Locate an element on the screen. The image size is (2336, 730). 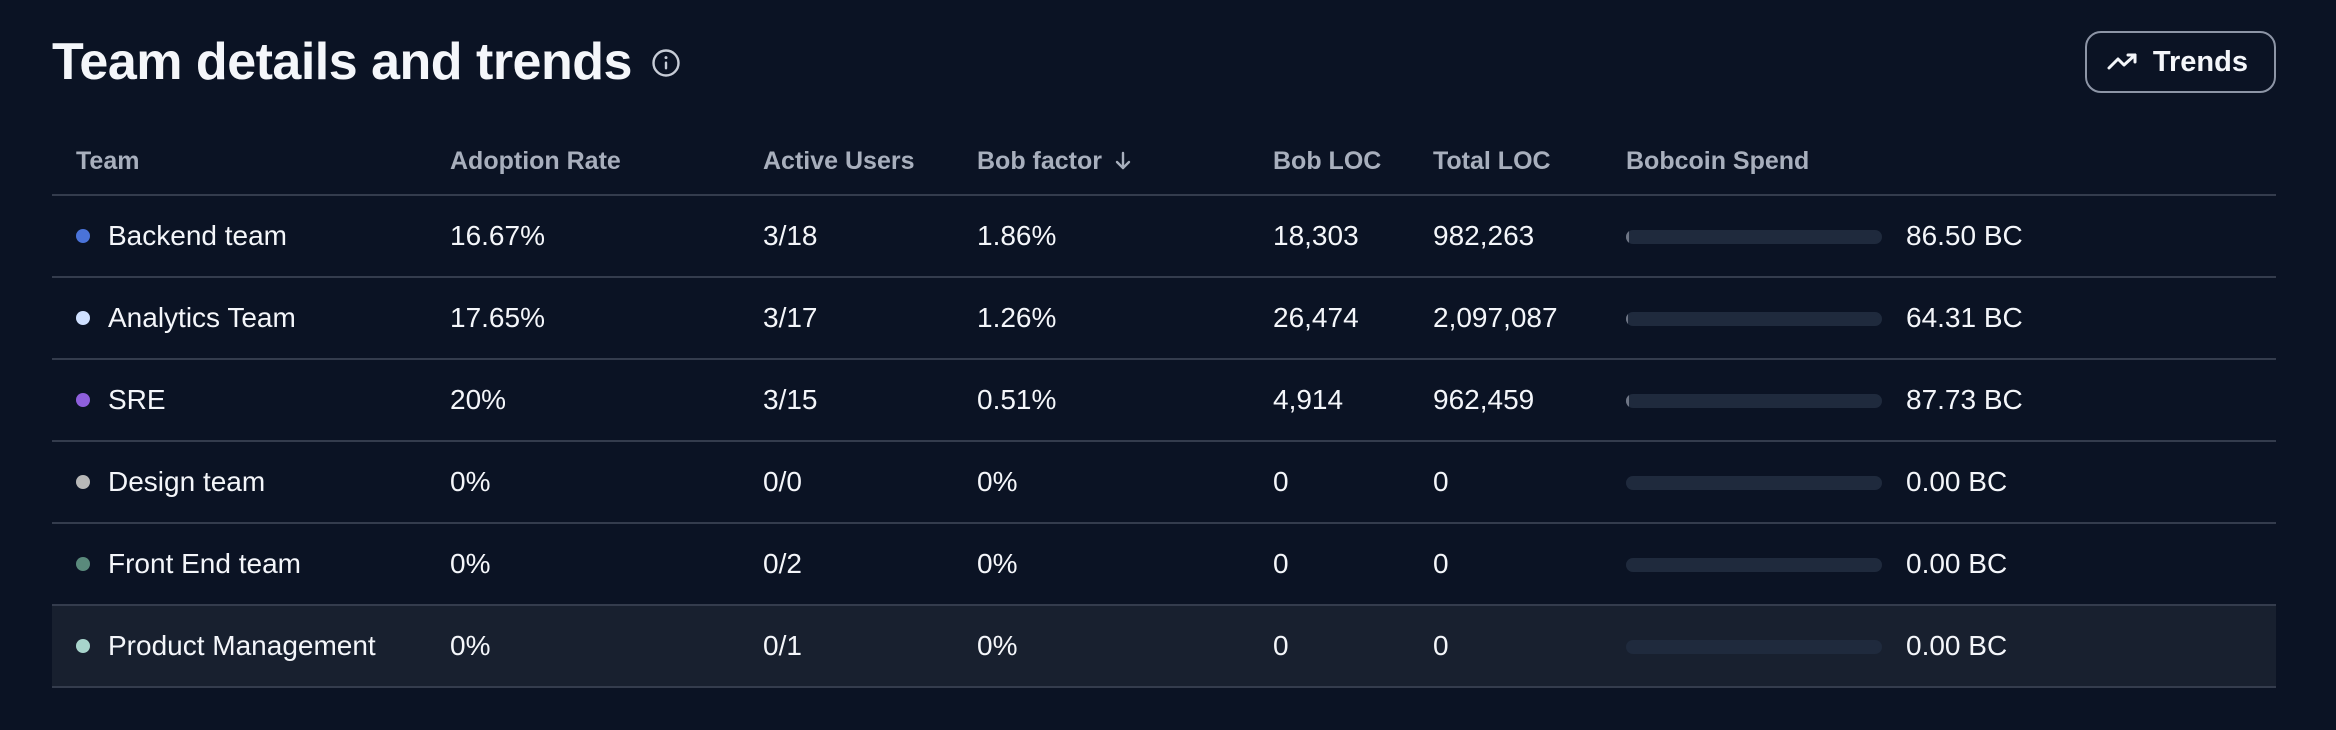
team-cell: Backend team is located at coordinates (181, 236).